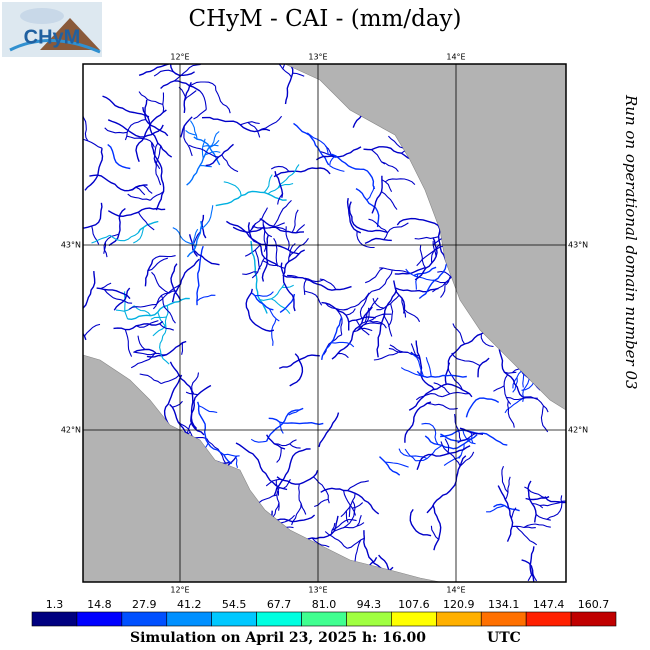 The width and height of the screenshot is (650, 650). What do you see at coordinates (455, 590) in the screenshot?
I see `lon-label-bottom: 14°E` at bounding box center [455, 590].